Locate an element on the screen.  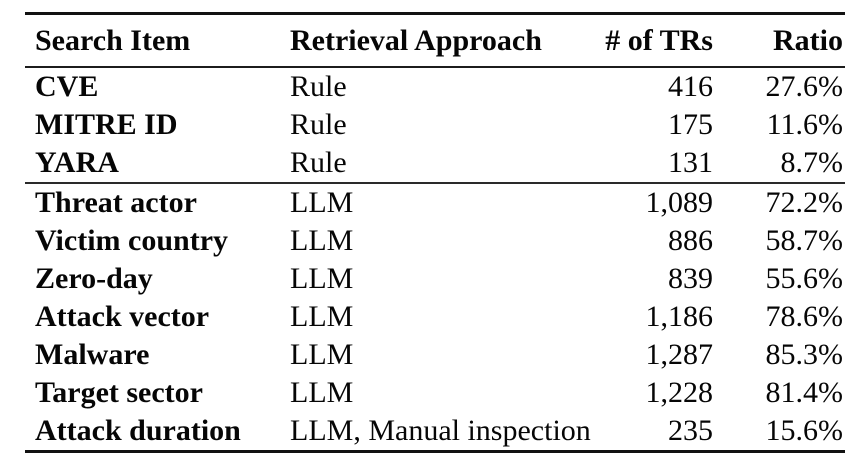
cell-num-trs: 235 is located at coordinates (690, 430).